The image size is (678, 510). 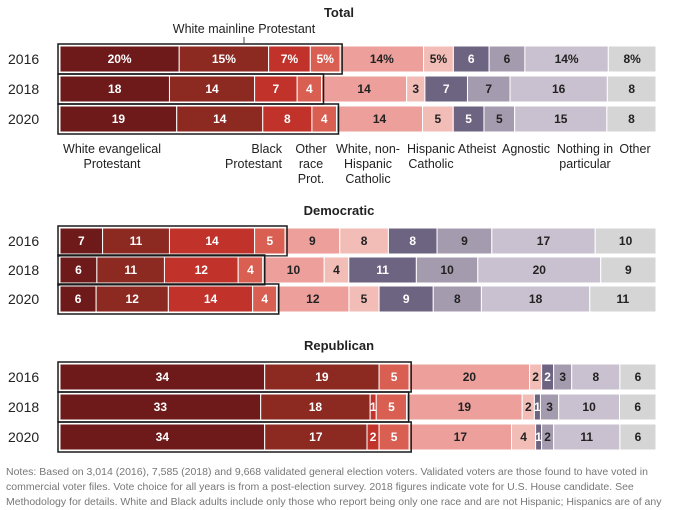 I want to click on data-label-republican-2018-other-race-prot-: 5, so click(x=391, y=407).